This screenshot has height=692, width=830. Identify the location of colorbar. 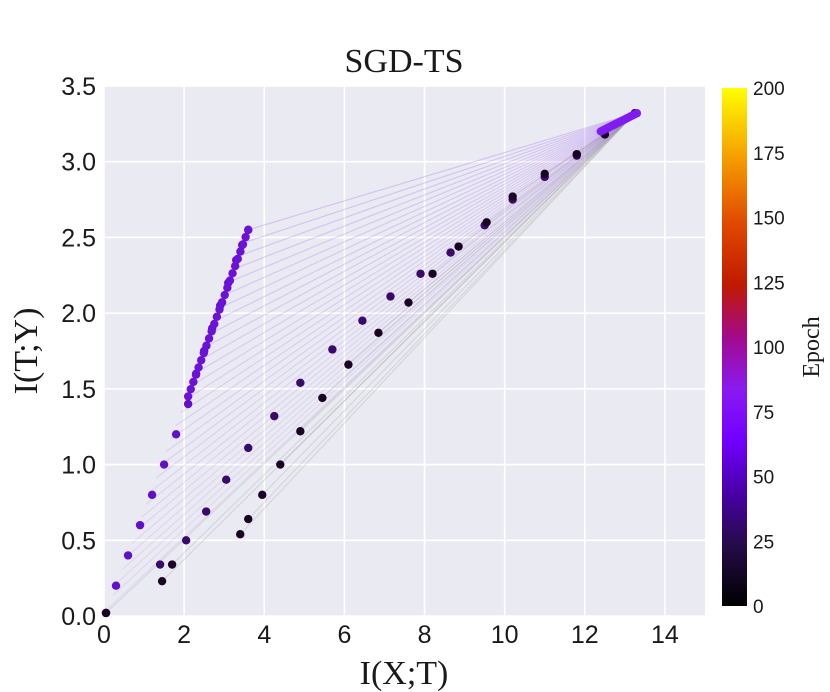
(734, 347).